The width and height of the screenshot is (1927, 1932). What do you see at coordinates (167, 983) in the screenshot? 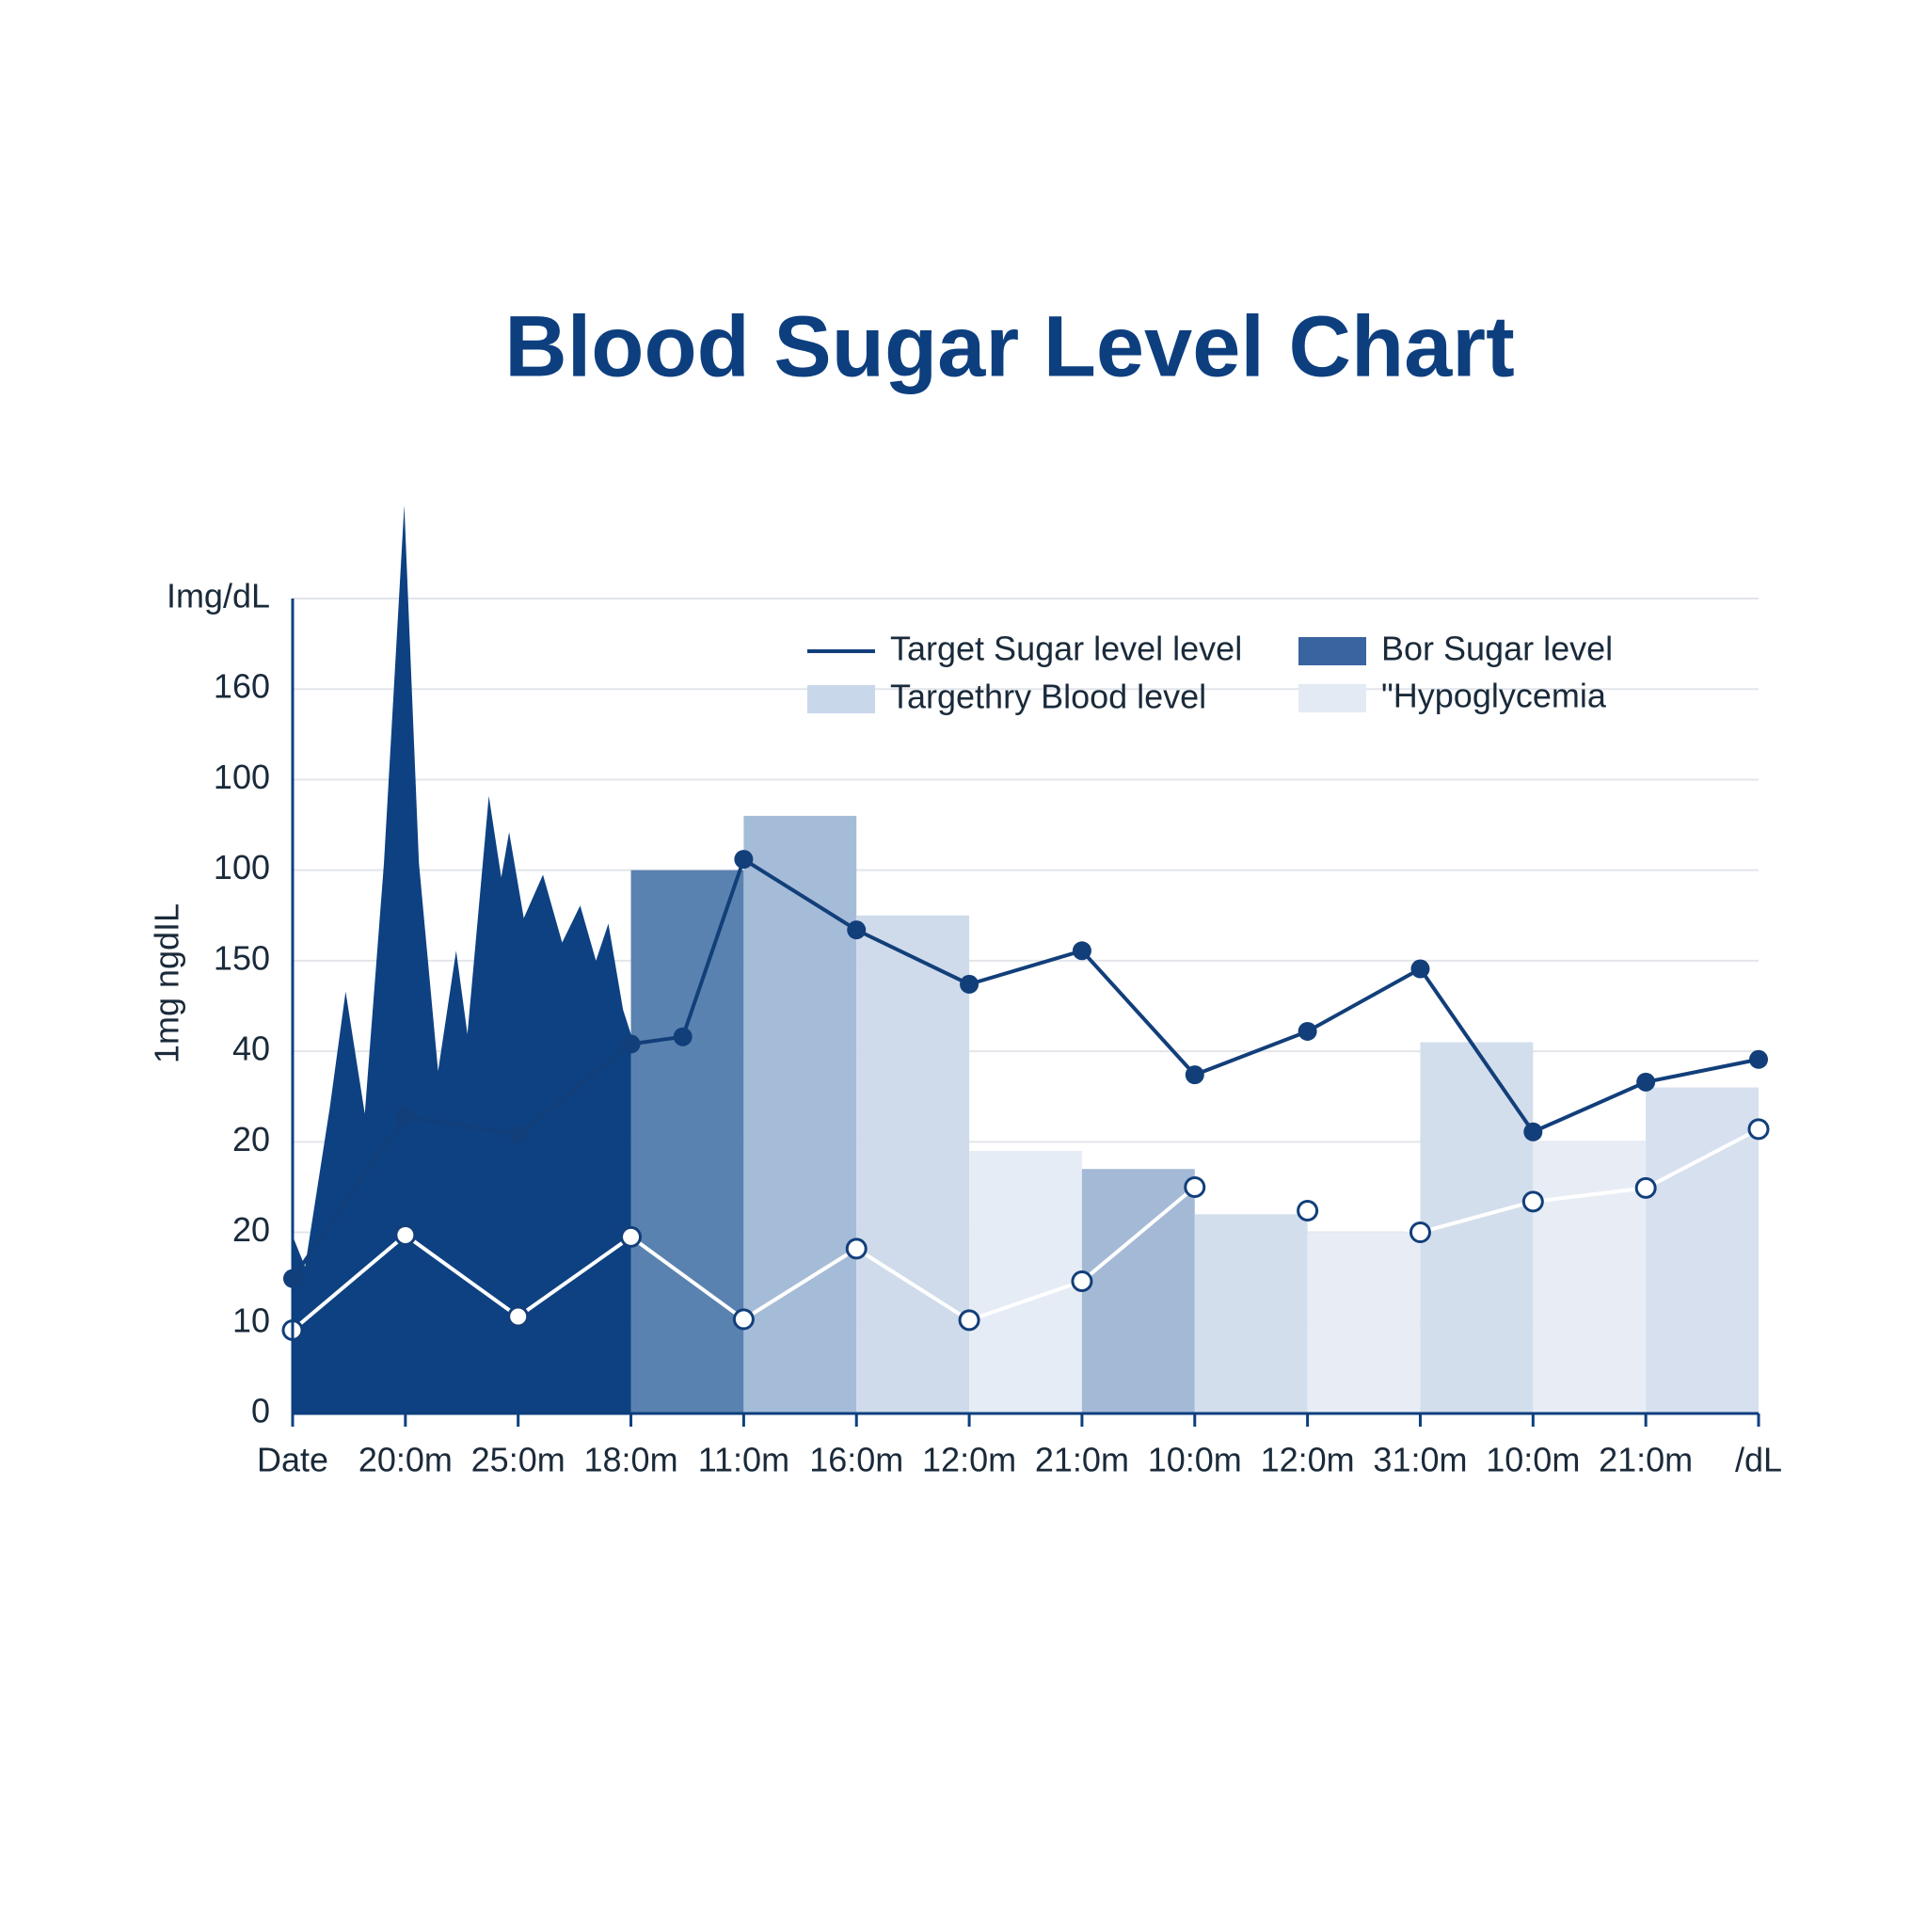
I see `y-axis-title: 1mg ngdIL` at bounding box center [167, 983].